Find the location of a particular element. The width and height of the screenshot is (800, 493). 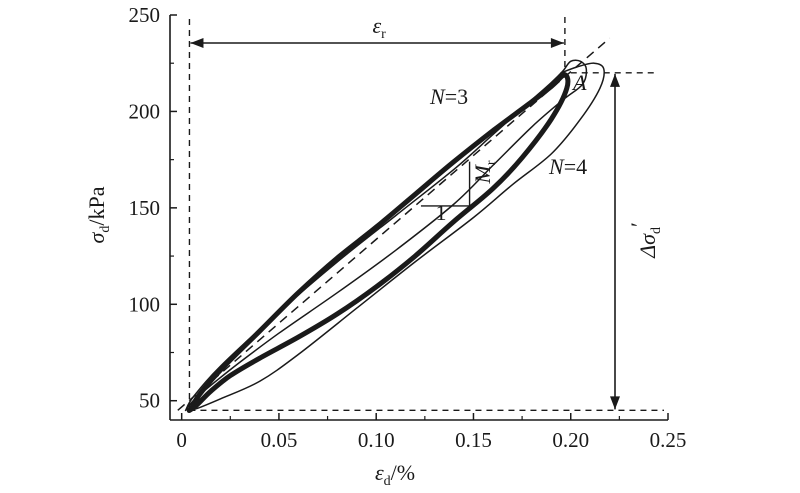

y-axis-label: σd/kPa is located at coordinates (98, 214).